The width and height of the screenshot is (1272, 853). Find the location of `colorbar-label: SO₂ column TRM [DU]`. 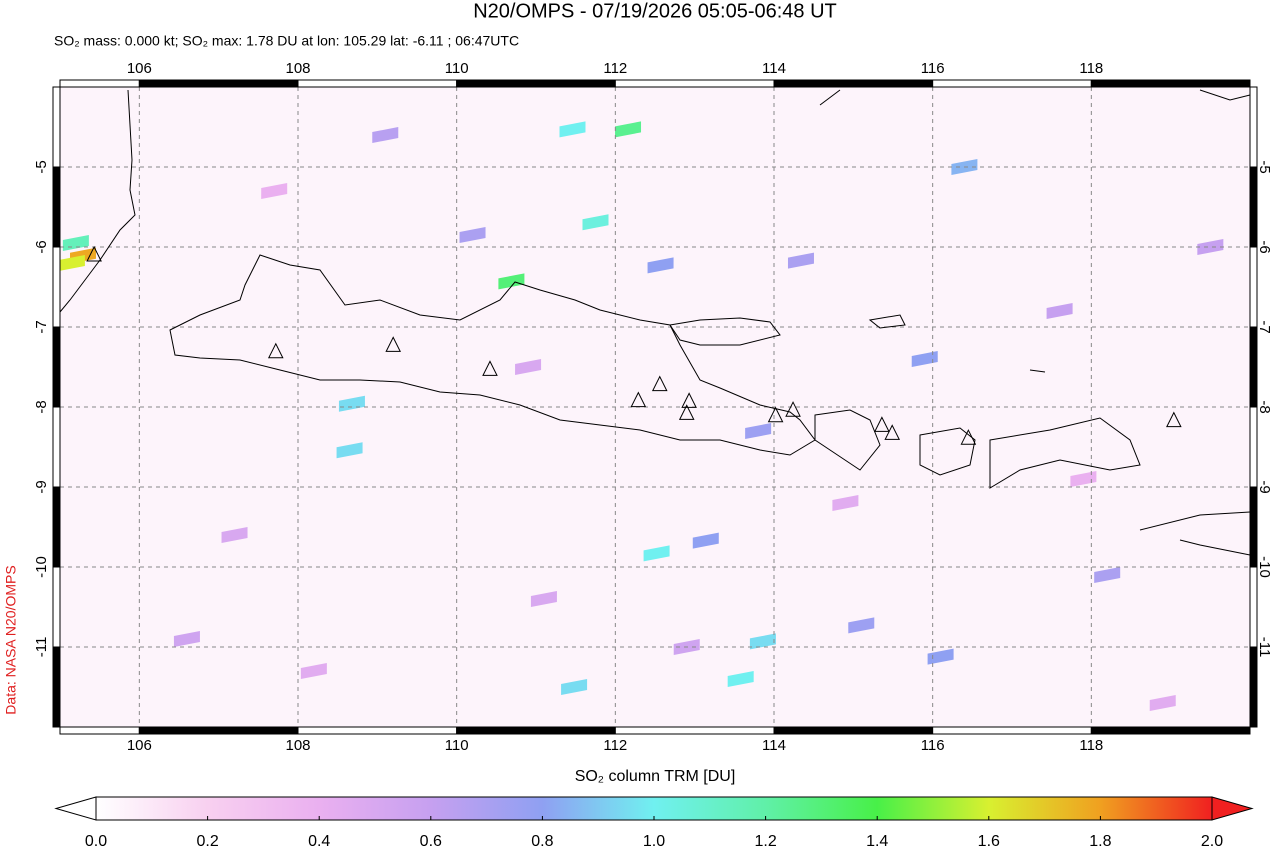

colorbar-label: SO₂ column TRM [DU] is located at coordinates (655, 776).